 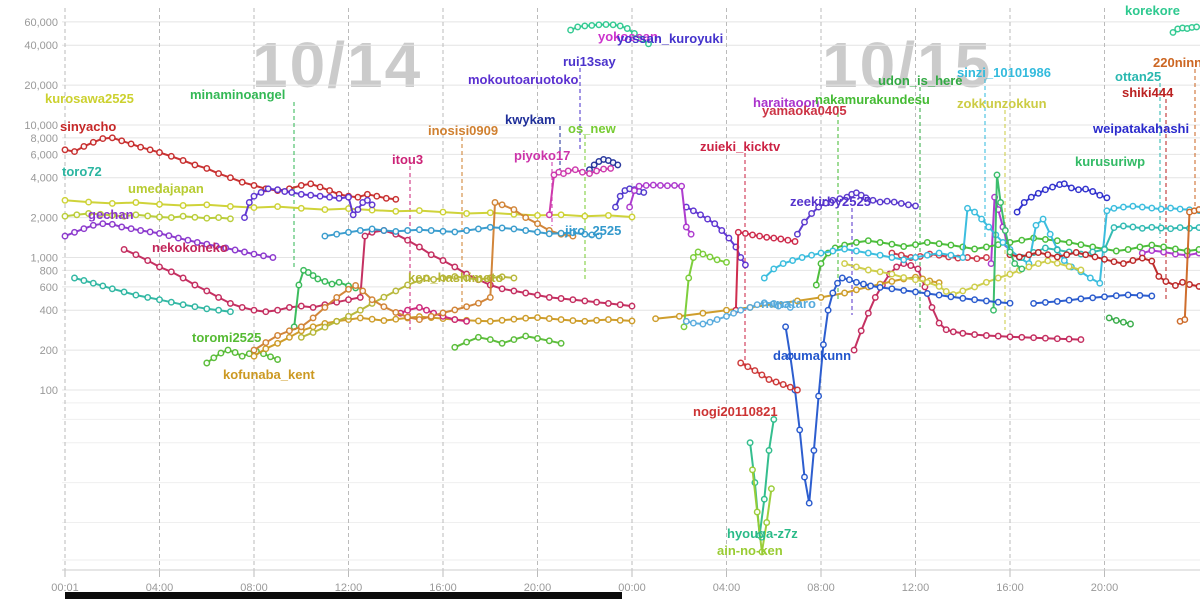 What do you see at coordinates (609, 34) in the screenshot?
I see `series-yossan_kuroyuki` at bounding box center [609, 34].